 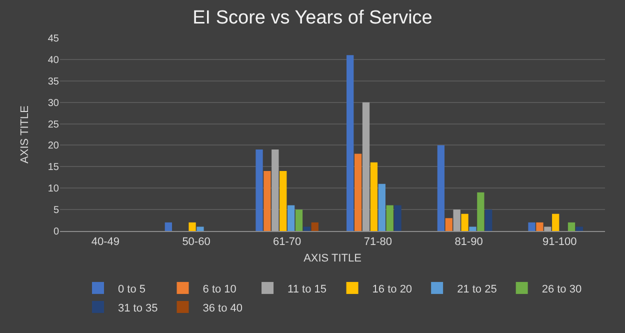 What do you see at coordinates (222, 308) in the screenshot?
I see `legend-label: 36 to 40` at bounding box center [222, 308].